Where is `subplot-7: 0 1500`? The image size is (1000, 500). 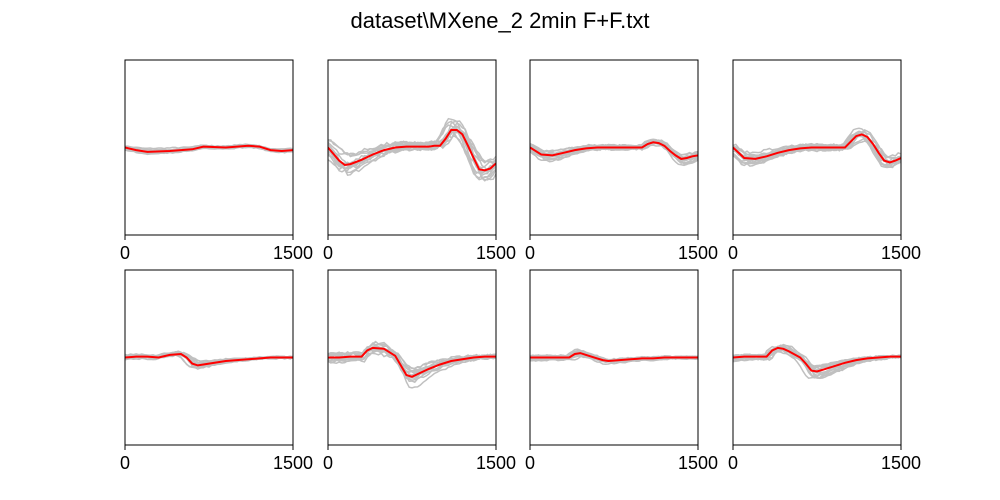 subplot-7: 0 1500 is located at coordinates (621, 371).